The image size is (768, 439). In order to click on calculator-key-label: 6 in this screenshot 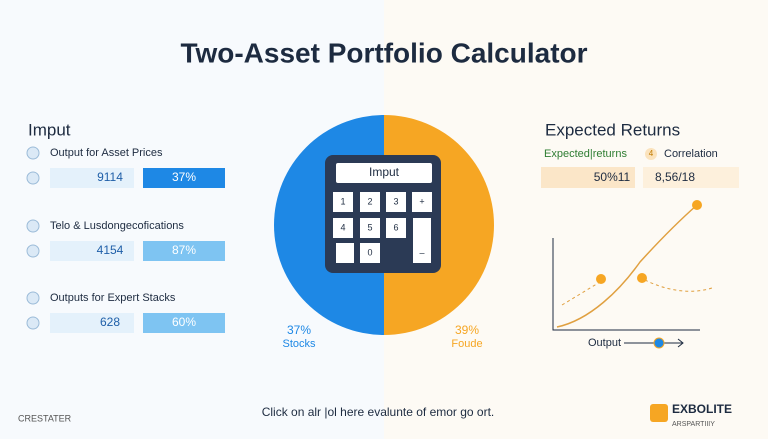, I will do `click(395, 227)`.